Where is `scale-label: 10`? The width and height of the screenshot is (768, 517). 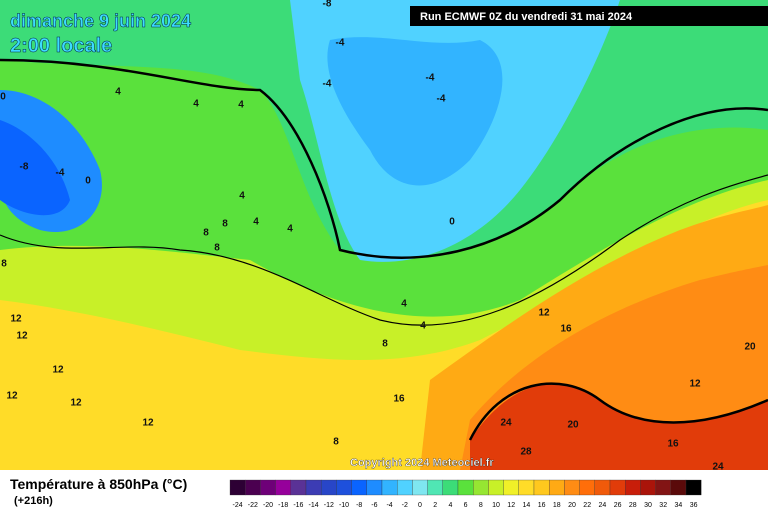 scale-label: 10 is located at coordinates (496, 505).